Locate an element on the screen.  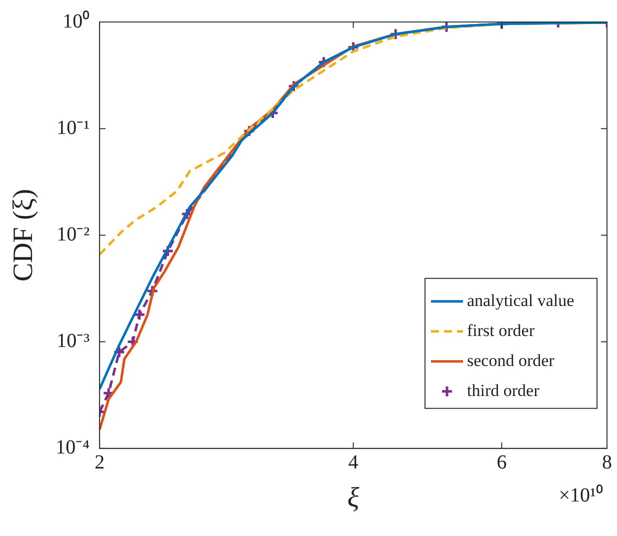
legend-label: second order is located at coordinates (511, 360).